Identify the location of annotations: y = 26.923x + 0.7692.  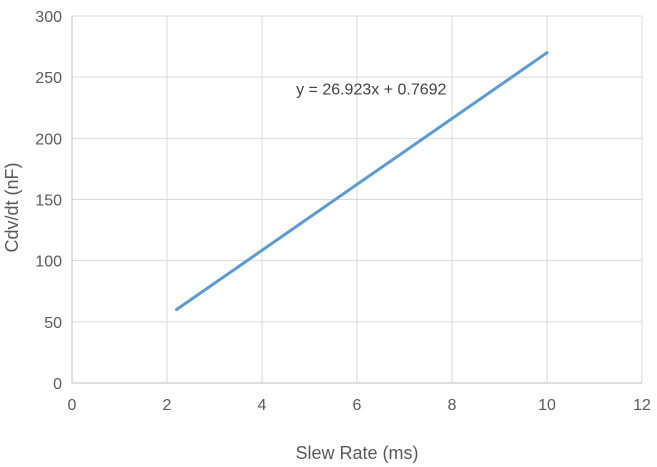
(371, 89).